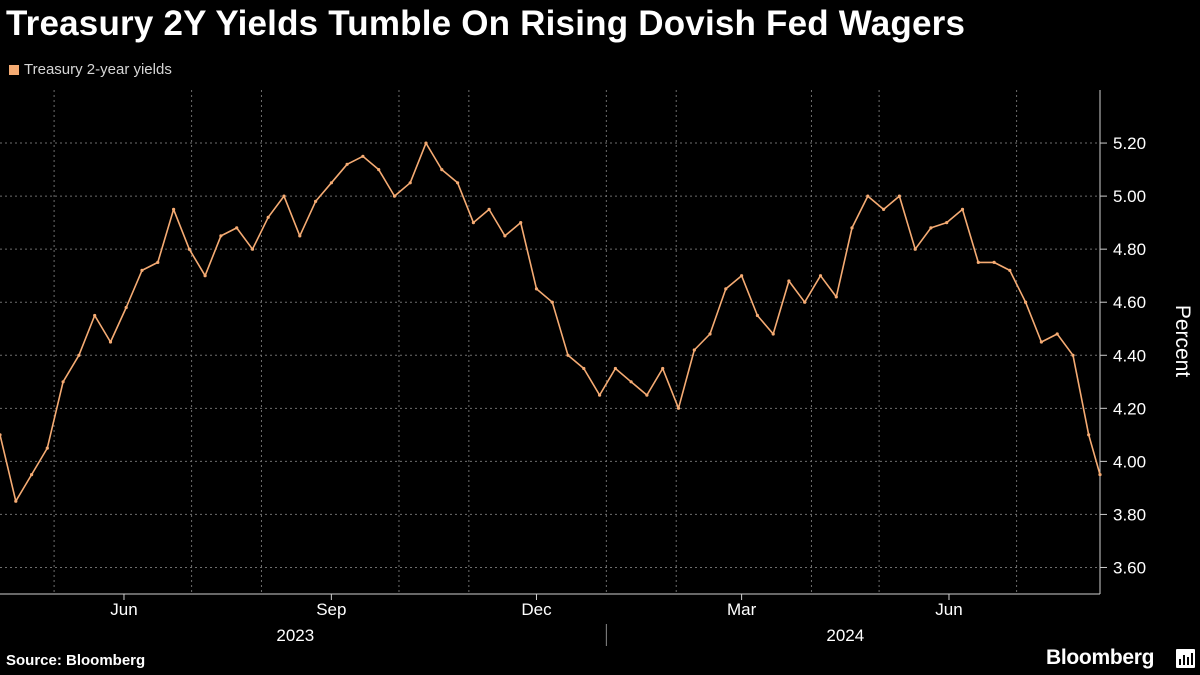  What do you see at coordinates (1129, 196) in the screenshot?
I see `y-tick-label: 5.00` at bounding box center [1129, 196].